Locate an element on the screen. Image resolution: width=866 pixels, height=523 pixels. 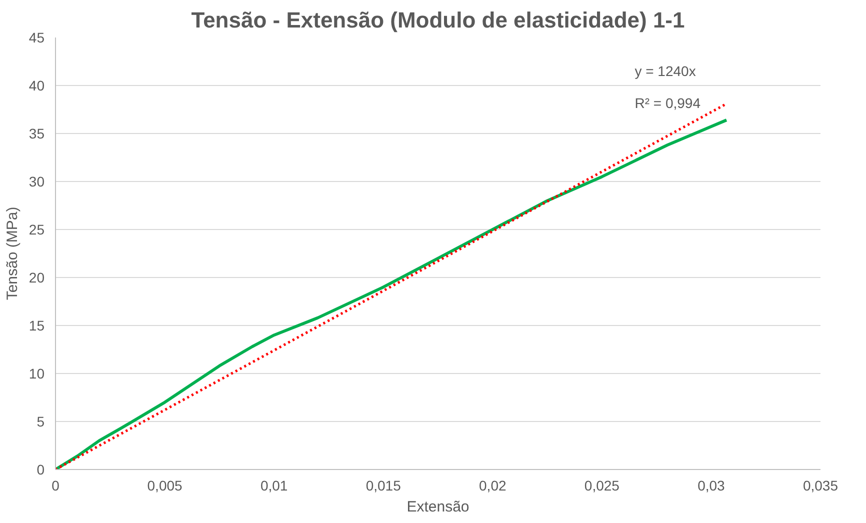
x-tick-label: 0,01 is located at coordinates (274, 486).